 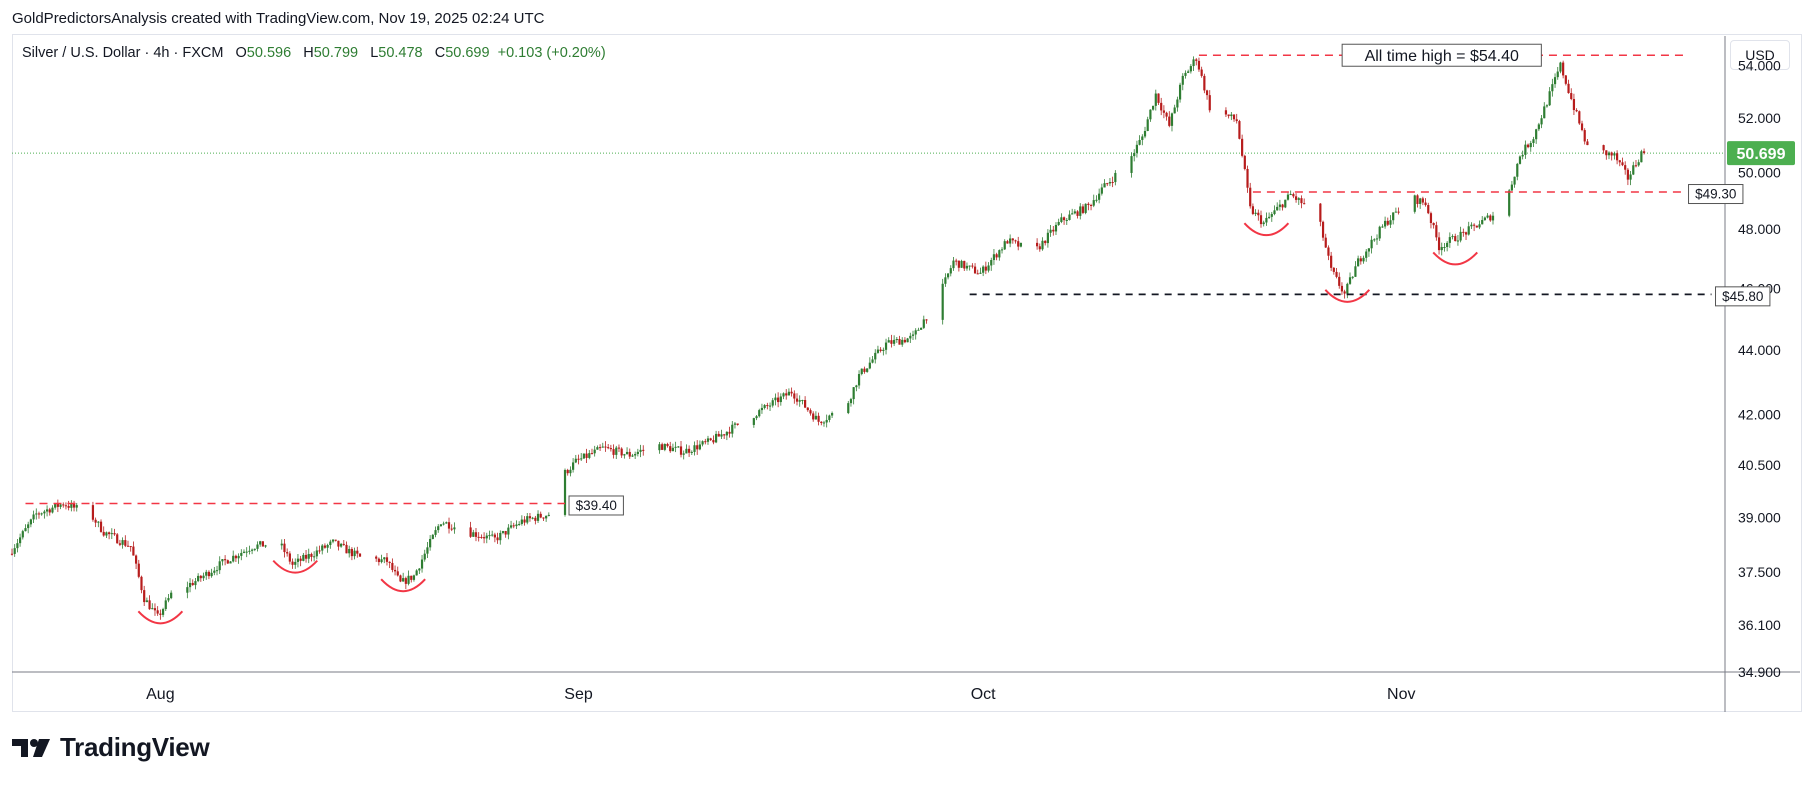 I want to click on level-label: $45.80, so click(x=1742, y=296).